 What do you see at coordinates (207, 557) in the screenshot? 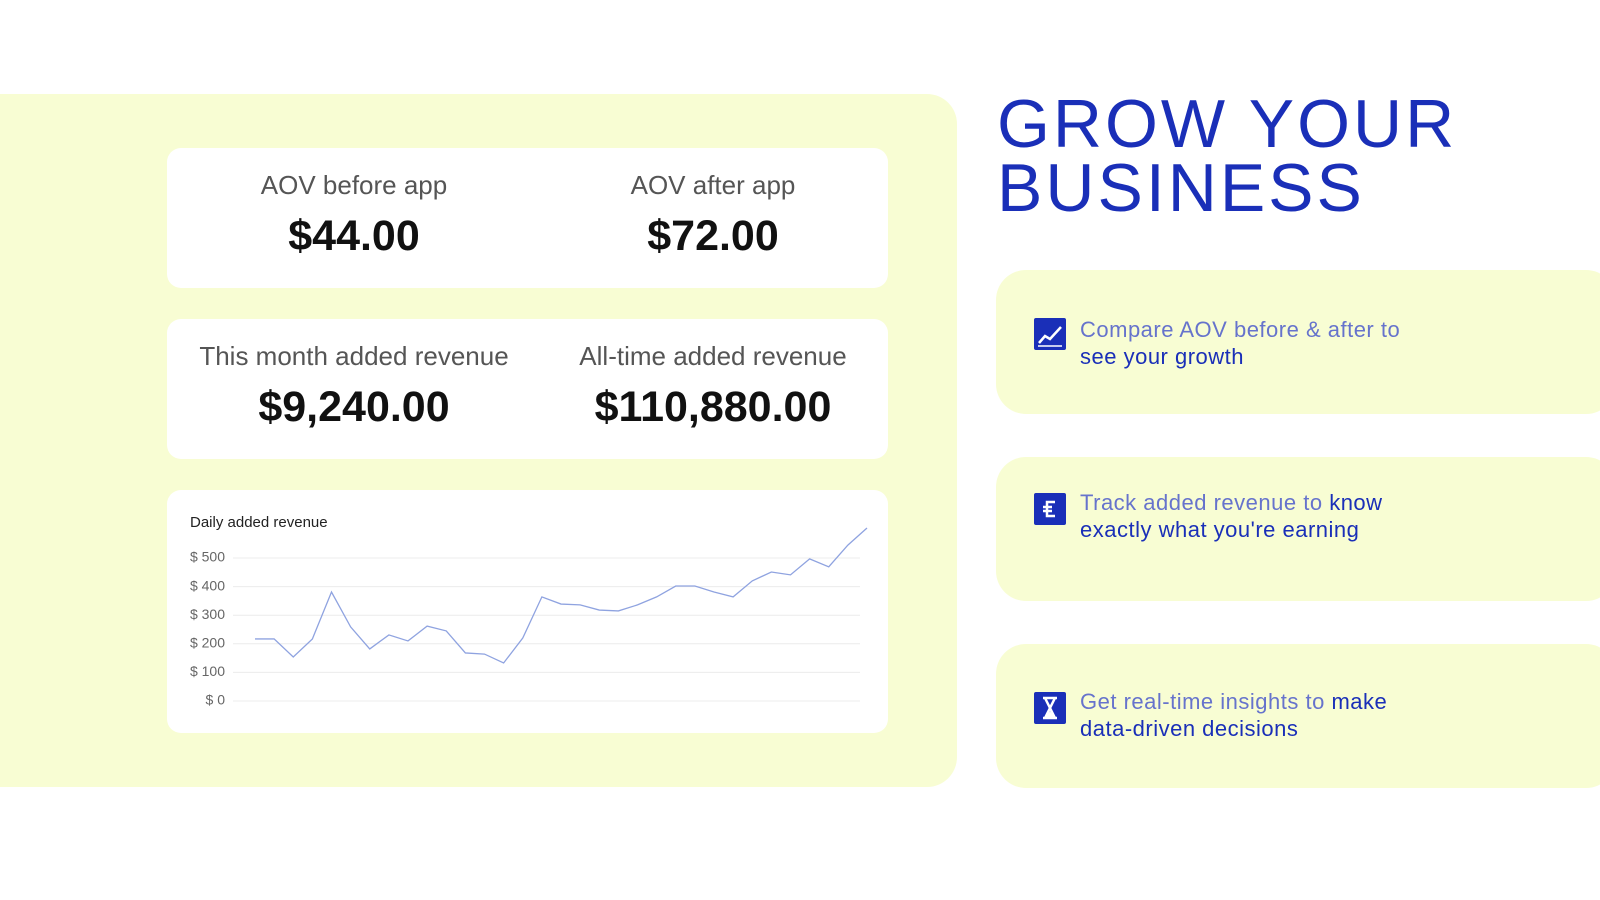
I see `y-tick-label: $ 500` at bounding box center [207, 557].